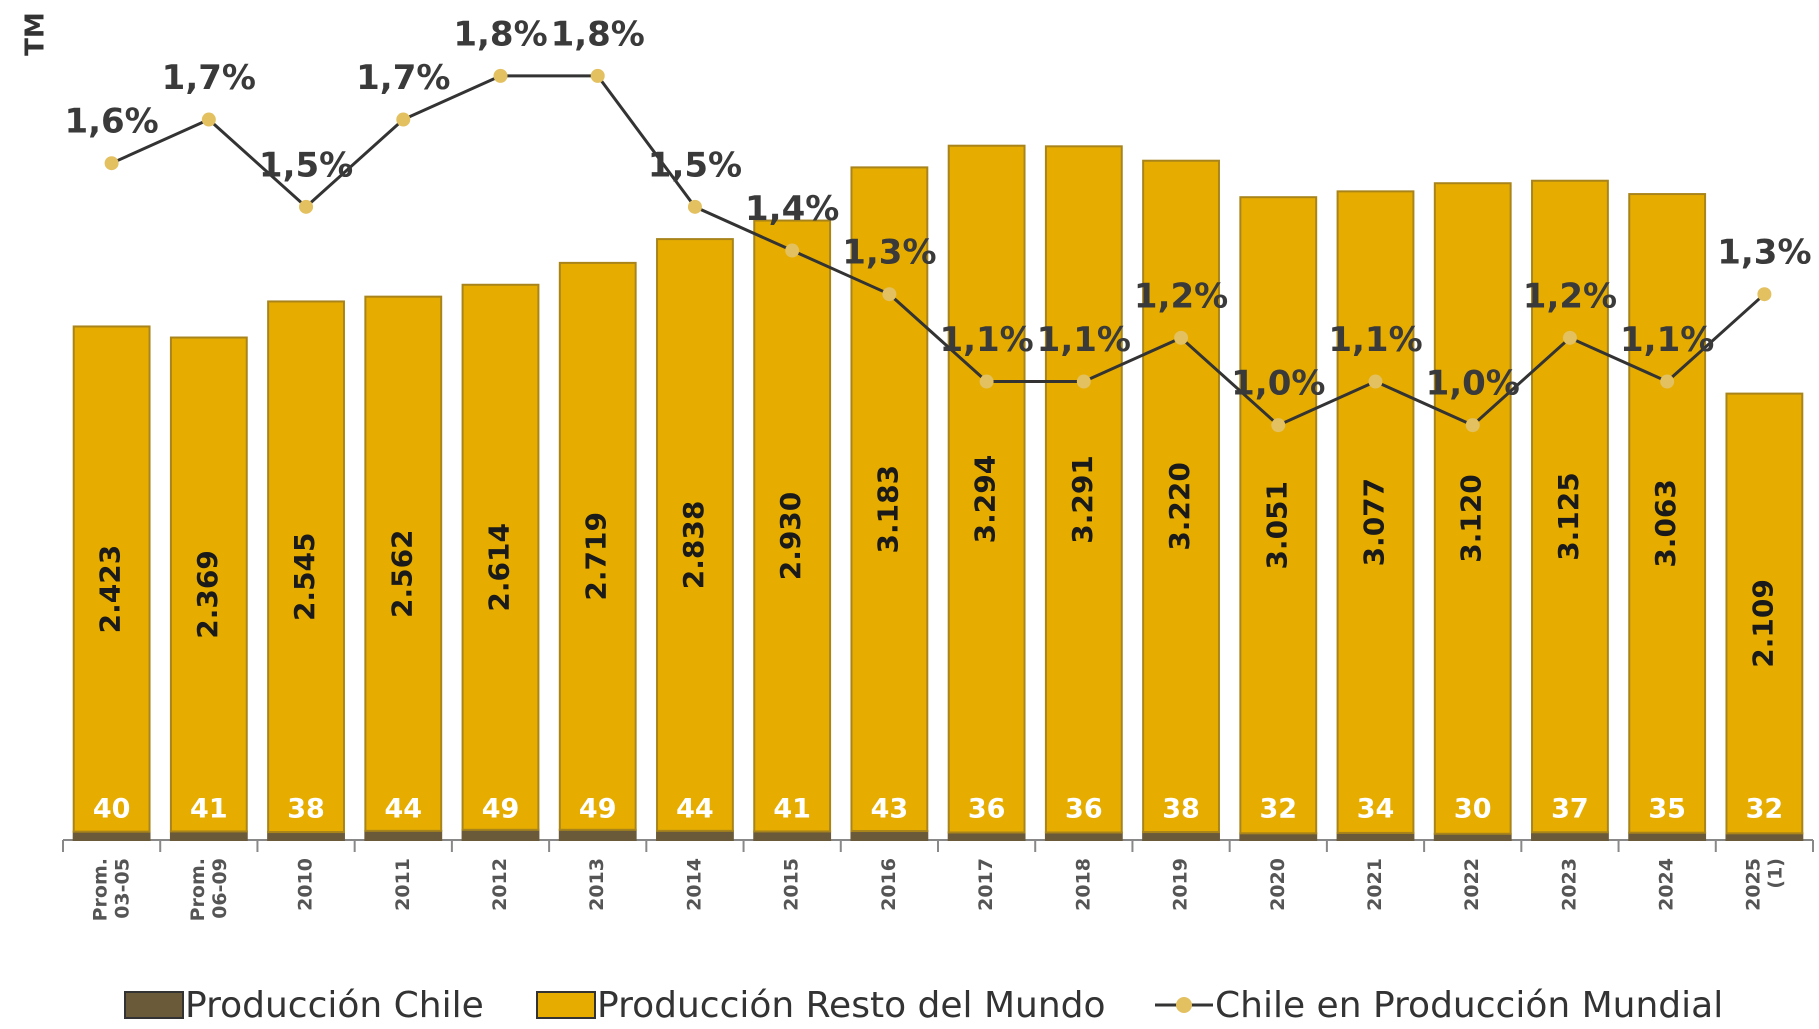  What do you see at coordinates (499, 567) in the screenshot?
I see `bar-value-label: 2.614` at bounding box center [499, 567].